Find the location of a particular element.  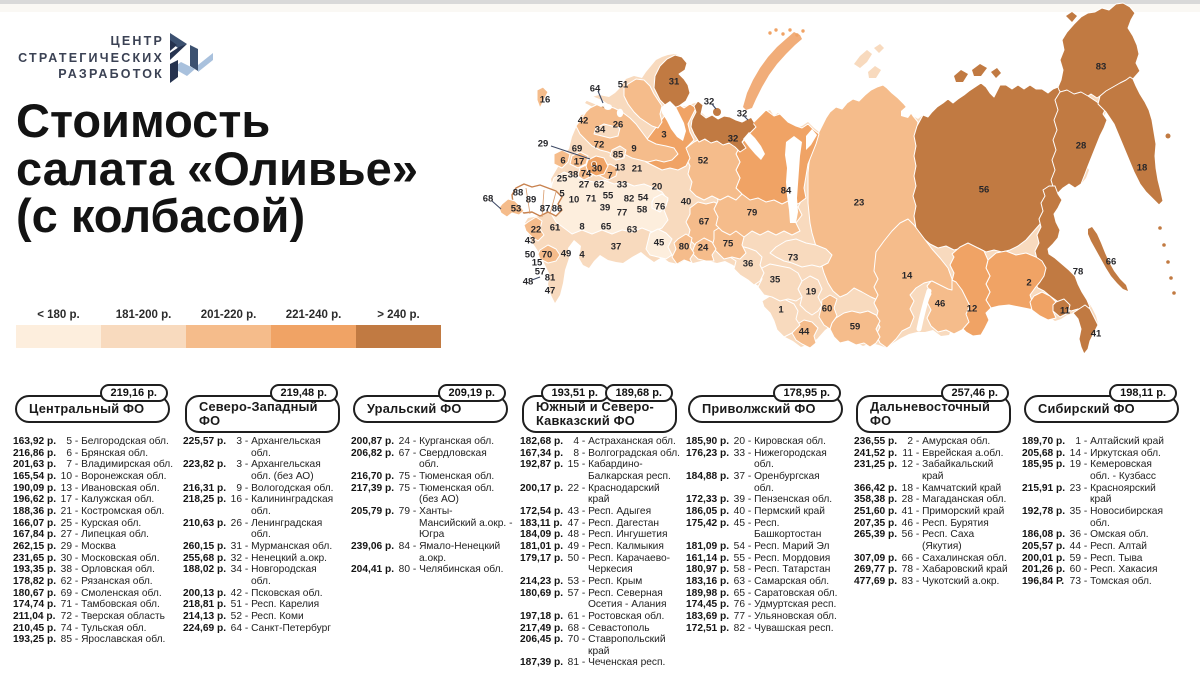

svg-text: 2 is located at coordinates (1028, 283).